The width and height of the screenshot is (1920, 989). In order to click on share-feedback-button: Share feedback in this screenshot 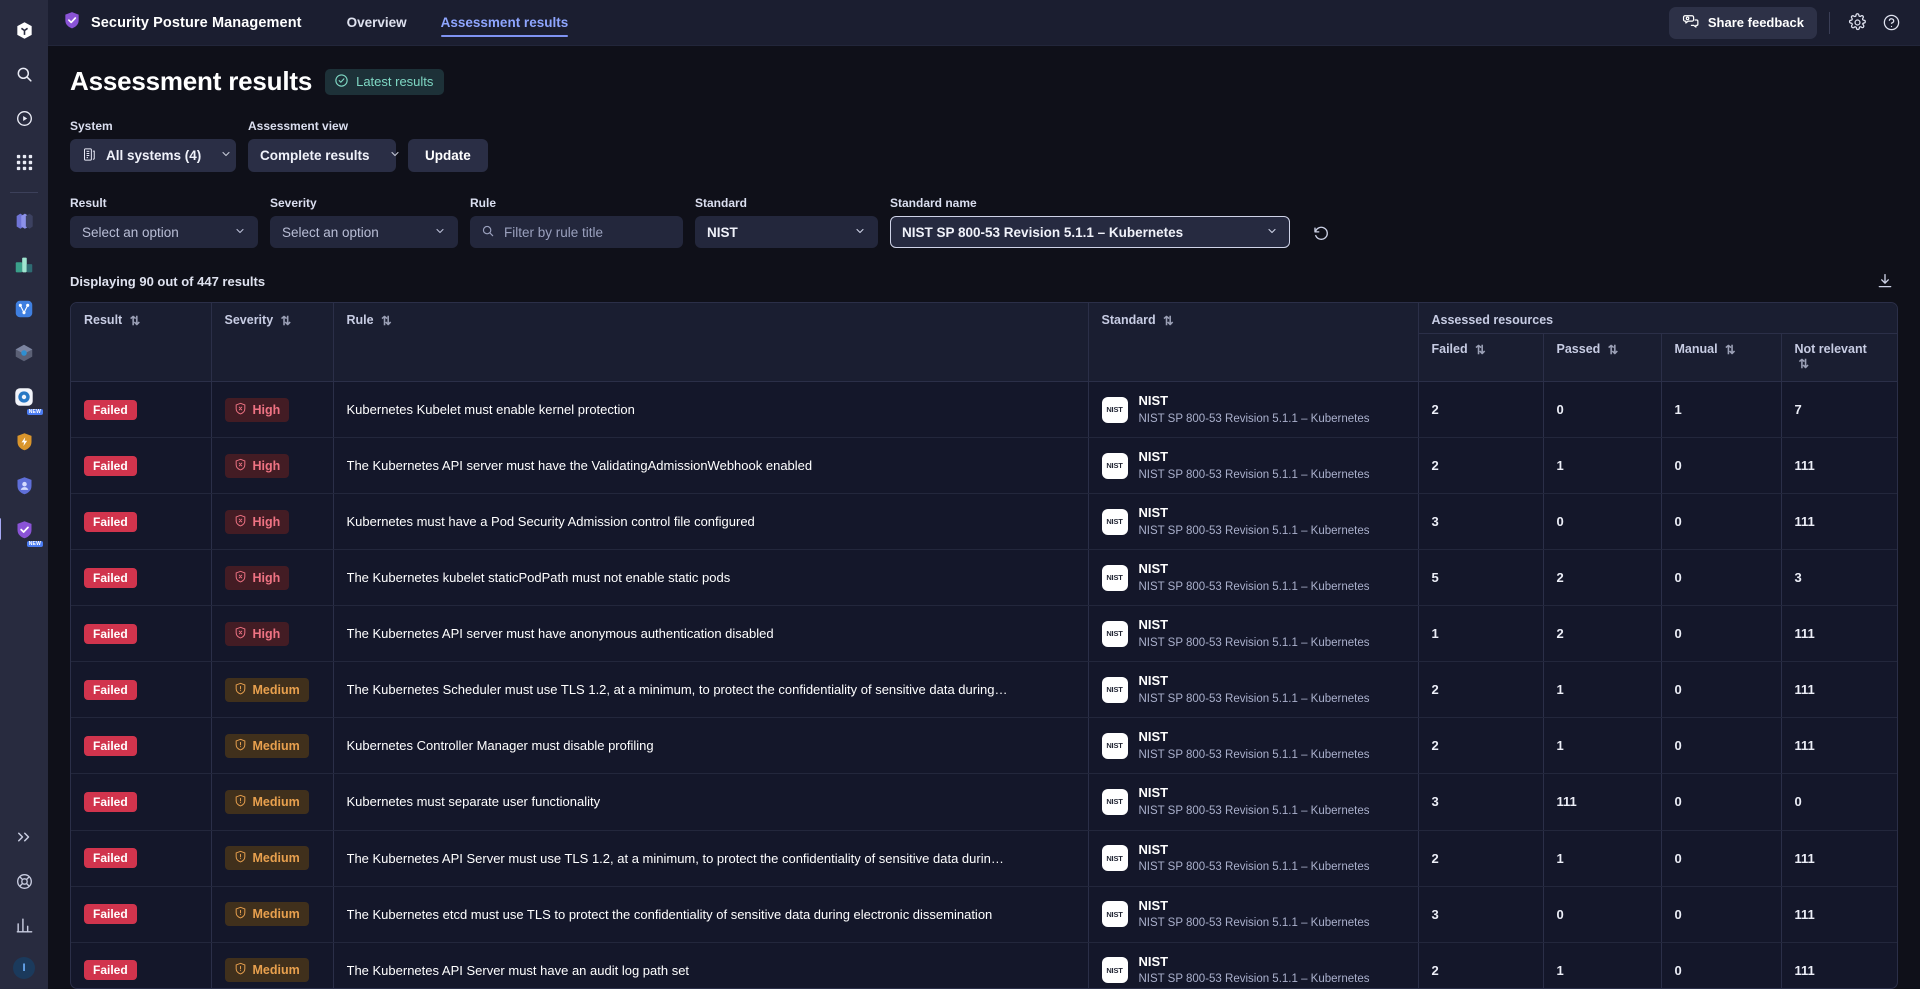, I will do `click(1742, 22)`.